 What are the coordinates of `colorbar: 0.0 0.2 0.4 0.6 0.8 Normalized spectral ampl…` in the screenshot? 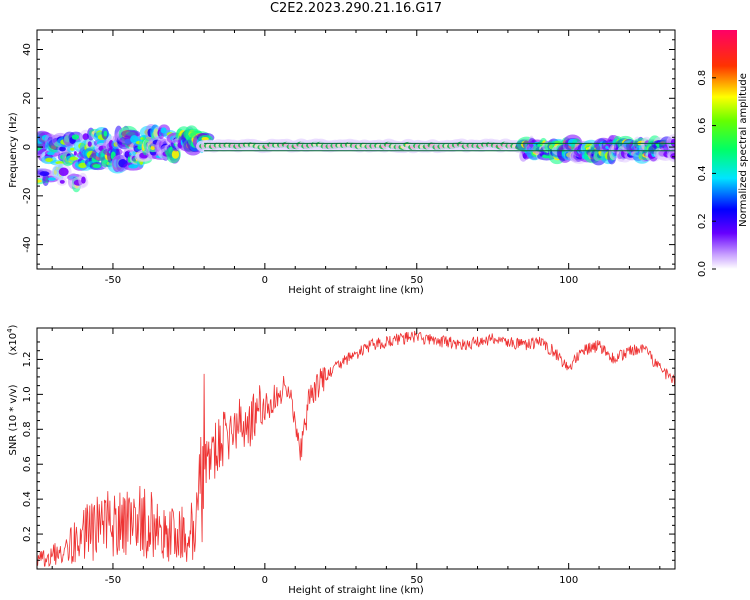 It's located at (723, 153).